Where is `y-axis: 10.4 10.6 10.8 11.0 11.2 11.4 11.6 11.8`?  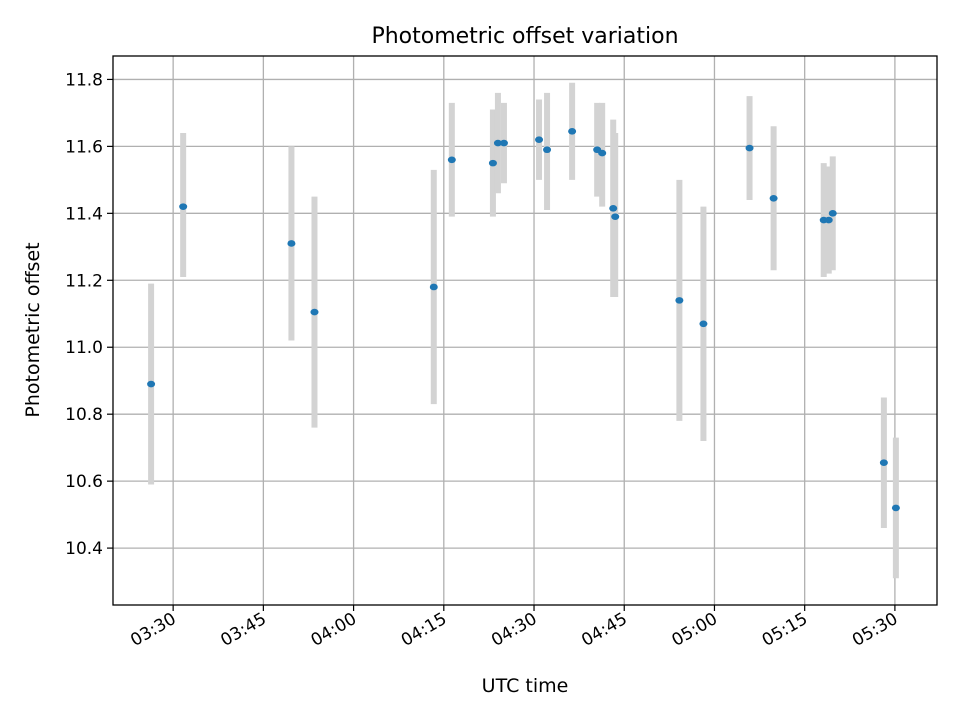
y-axis: 10.4 10.6 10.8 11.0 11.2 11.4 11.6 11.8 is located at coordinates (89, 314).